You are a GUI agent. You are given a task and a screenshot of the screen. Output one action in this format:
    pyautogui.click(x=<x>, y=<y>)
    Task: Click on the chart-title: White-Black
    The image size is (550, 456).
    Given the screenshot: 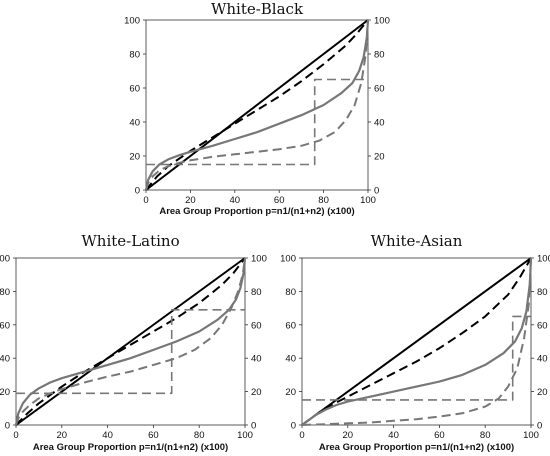 What is the action you would take?
    pyautogui.click(x=257, y=9)
    